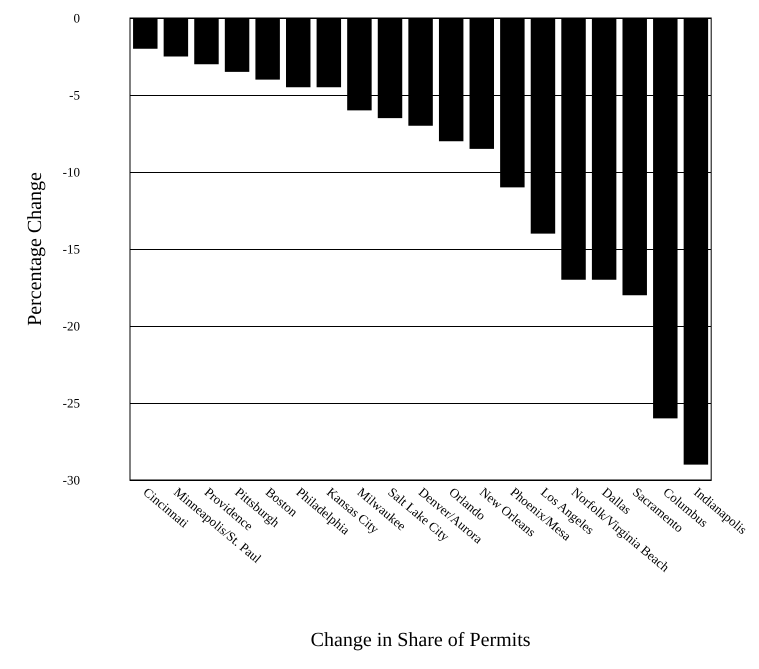  What do you see at coordinates (74, 95) in the screenshot?
I see `y-tick-label: -5` at bounding box center [74, 95].